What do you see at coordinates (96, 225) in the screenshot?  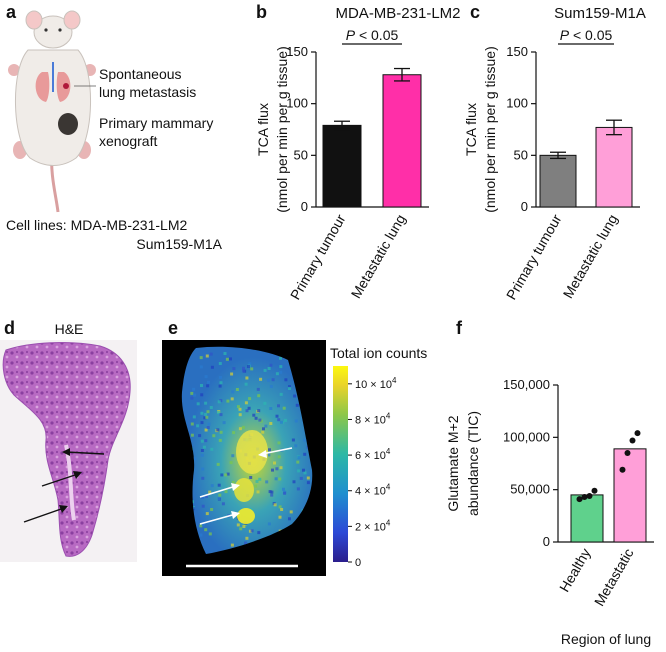 I see `cell-lines-label: Cell lines: MDA-MB-231-LM2` at bounding box center [96, 225].